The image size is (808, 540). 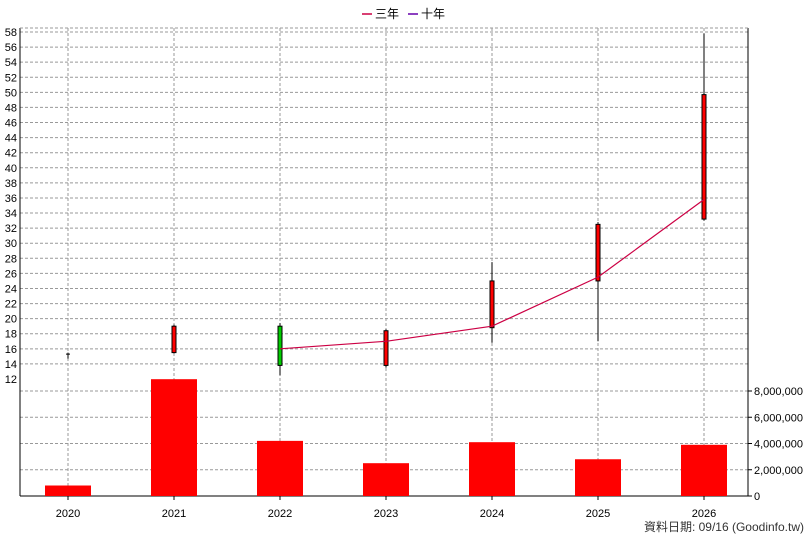 What do you see at coordinates (11, 108) in the screenshot?
I see `price-tick-label: 48` at bounding box center [11, 108].